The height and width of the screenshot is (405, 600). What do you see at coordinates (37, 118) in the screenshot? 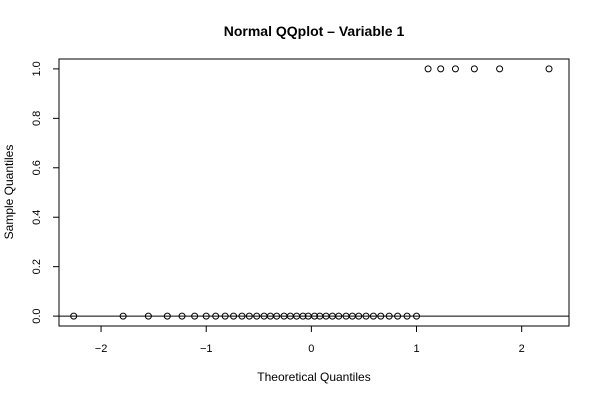
I see `y-tick-label: 0.8` at bounding box center [37, 118].